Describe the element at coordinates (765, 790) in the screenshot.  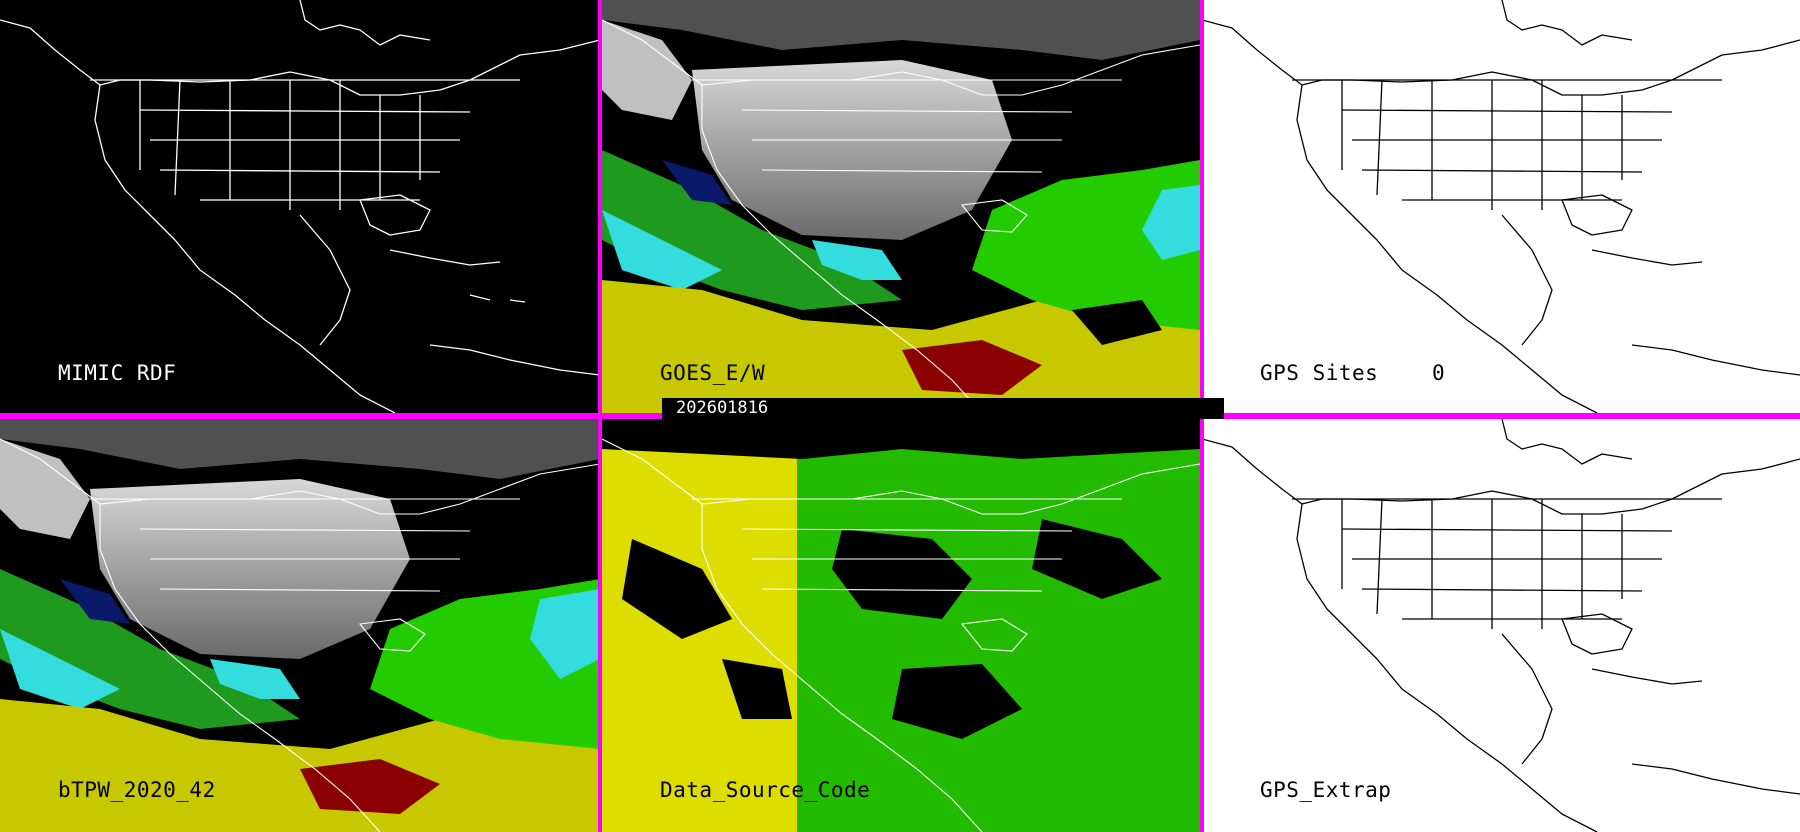
I see `panel-label-data-source-code: Data_Source_Code` at that location.